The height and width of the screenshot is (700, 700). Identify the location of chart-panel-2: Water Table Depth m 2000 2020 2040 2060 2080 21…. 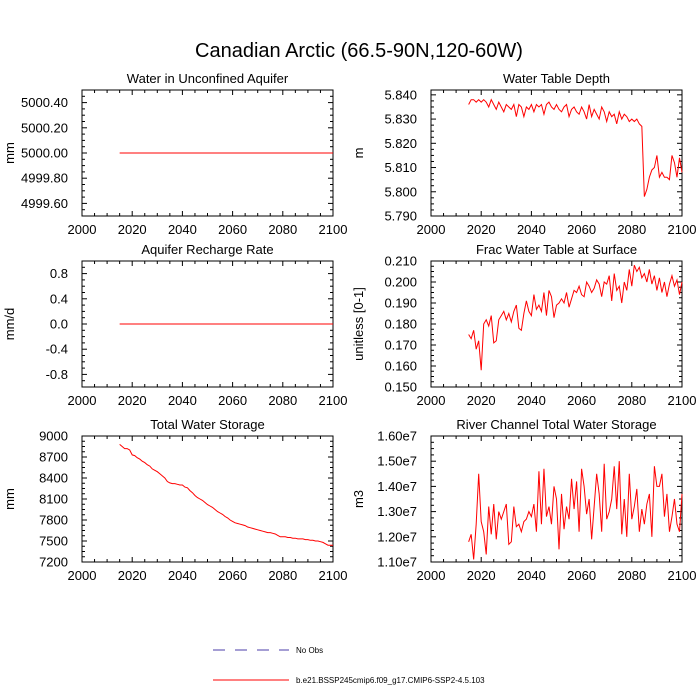
(523, 154).